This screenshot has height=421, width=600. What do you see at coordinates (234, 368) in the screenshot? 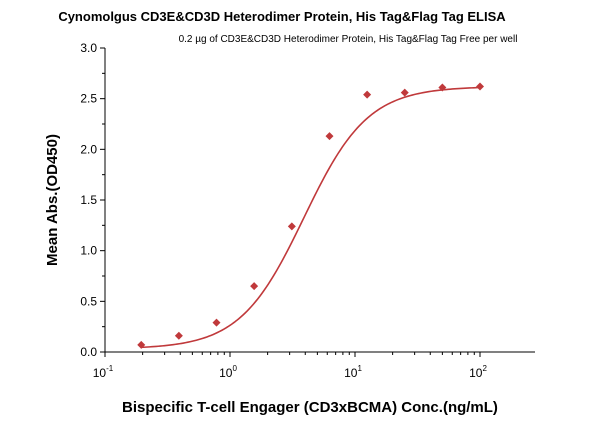
I see `x-tick-exponent: 0` at bounding box center [234, 368].